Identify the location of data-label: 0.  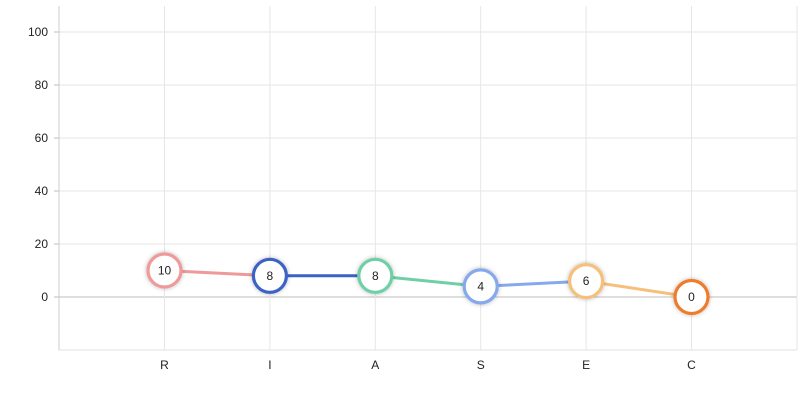
(691, 297).